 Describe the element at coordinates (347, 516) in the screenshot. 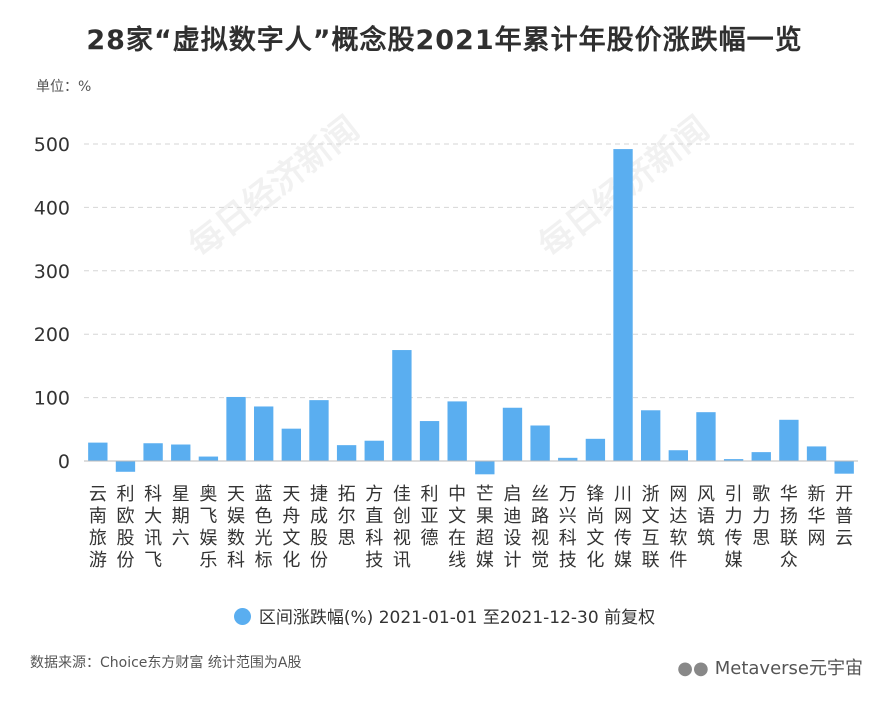

I see `x-tick-label: 拓尔思` at that location.